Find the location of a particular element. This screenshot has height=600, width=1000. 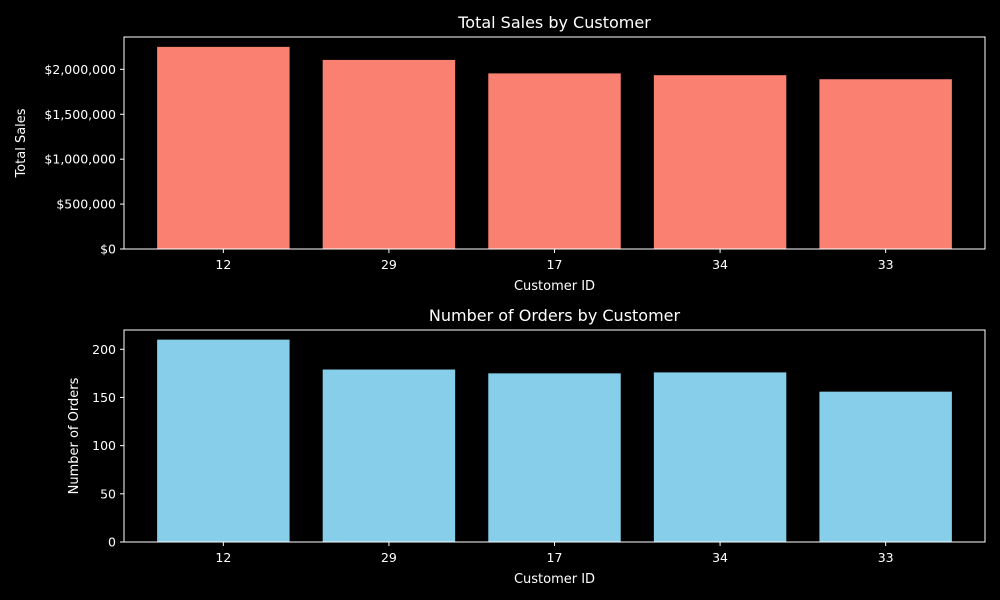

y-tick-label: 0 is located at coordinates (112, 542).